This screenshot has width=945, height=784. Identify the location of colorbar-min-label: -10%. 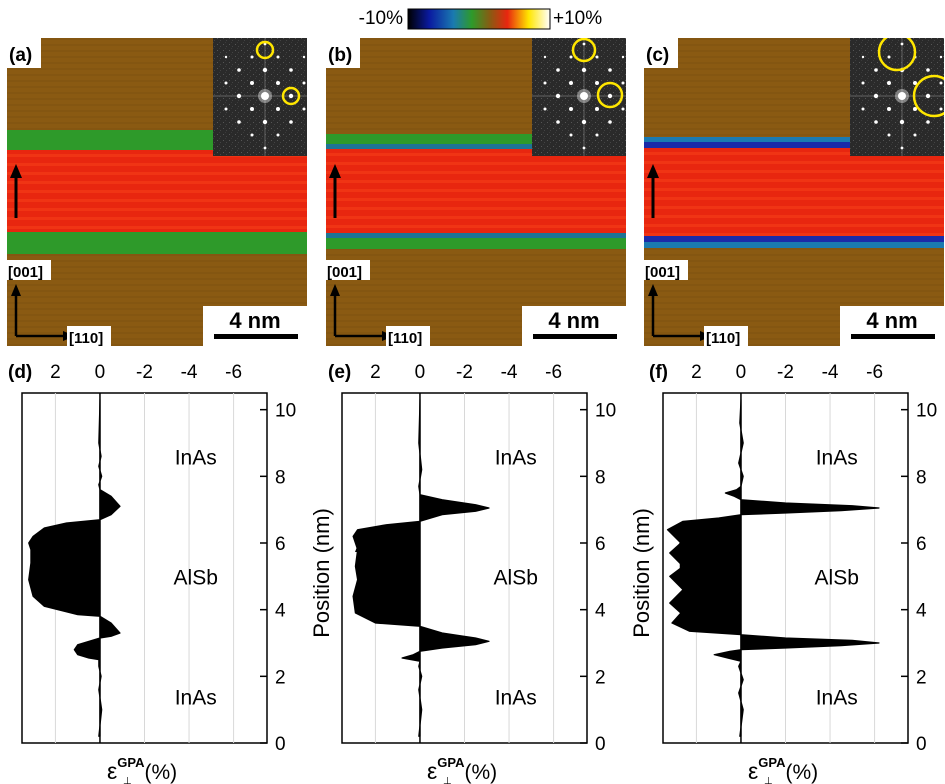
(381, 18).